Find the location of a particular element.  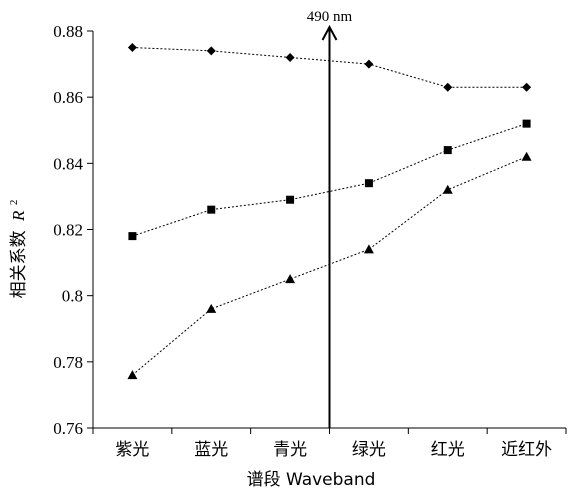

x-category-label: 近红外 is located at coordinates (526, 450).